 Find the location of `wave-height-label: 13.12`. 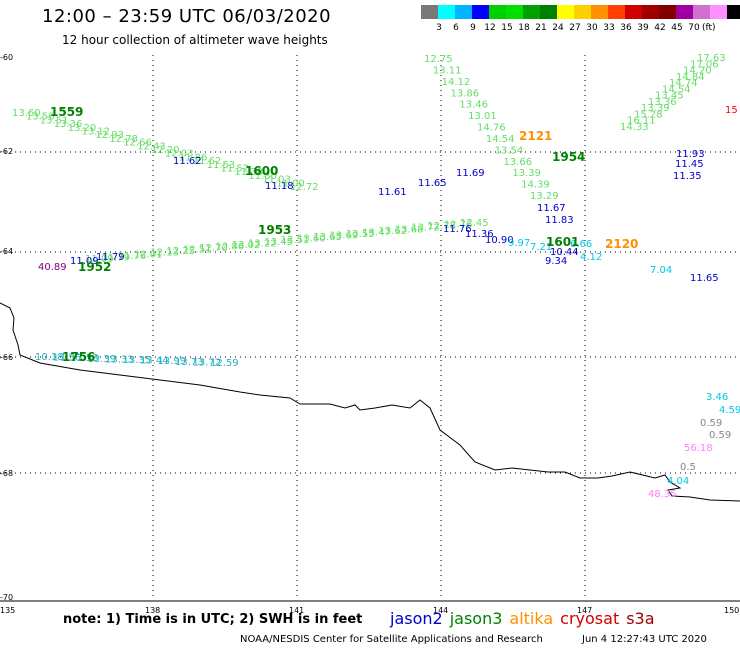

wave-height-label: 13.12 is located at coordinates (96, 132).